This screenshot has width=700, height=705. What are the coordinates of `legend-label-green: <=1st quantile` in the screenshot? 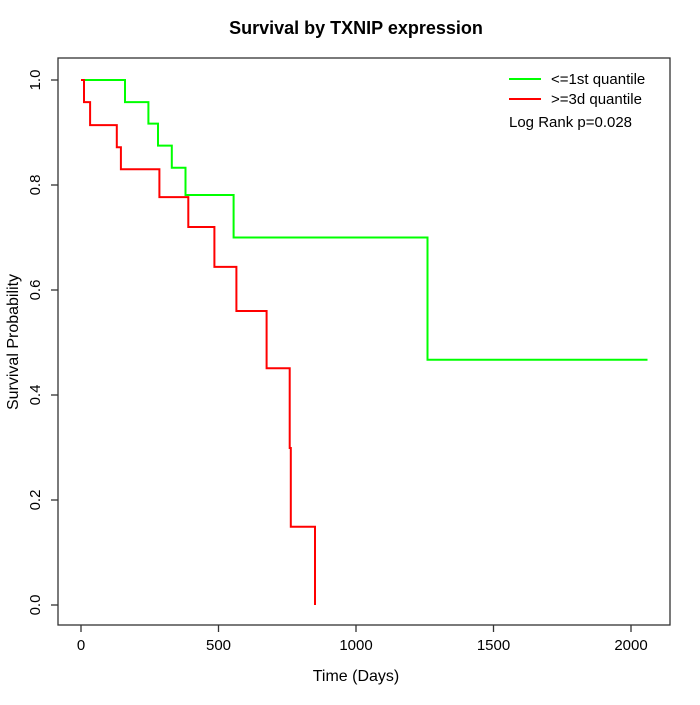 It's located at (598, 79).